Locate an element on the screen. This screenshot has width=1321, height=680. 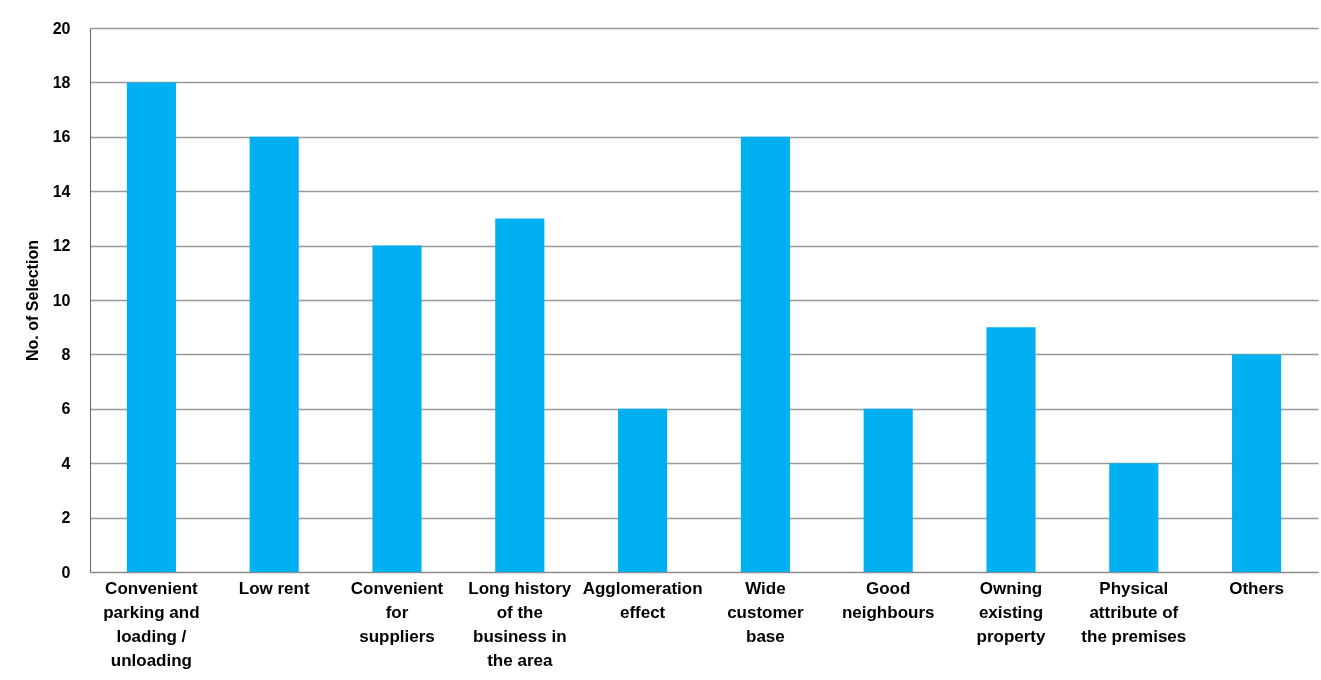
y-axis-title: No. of Selection is located at coordinates (32, 300).